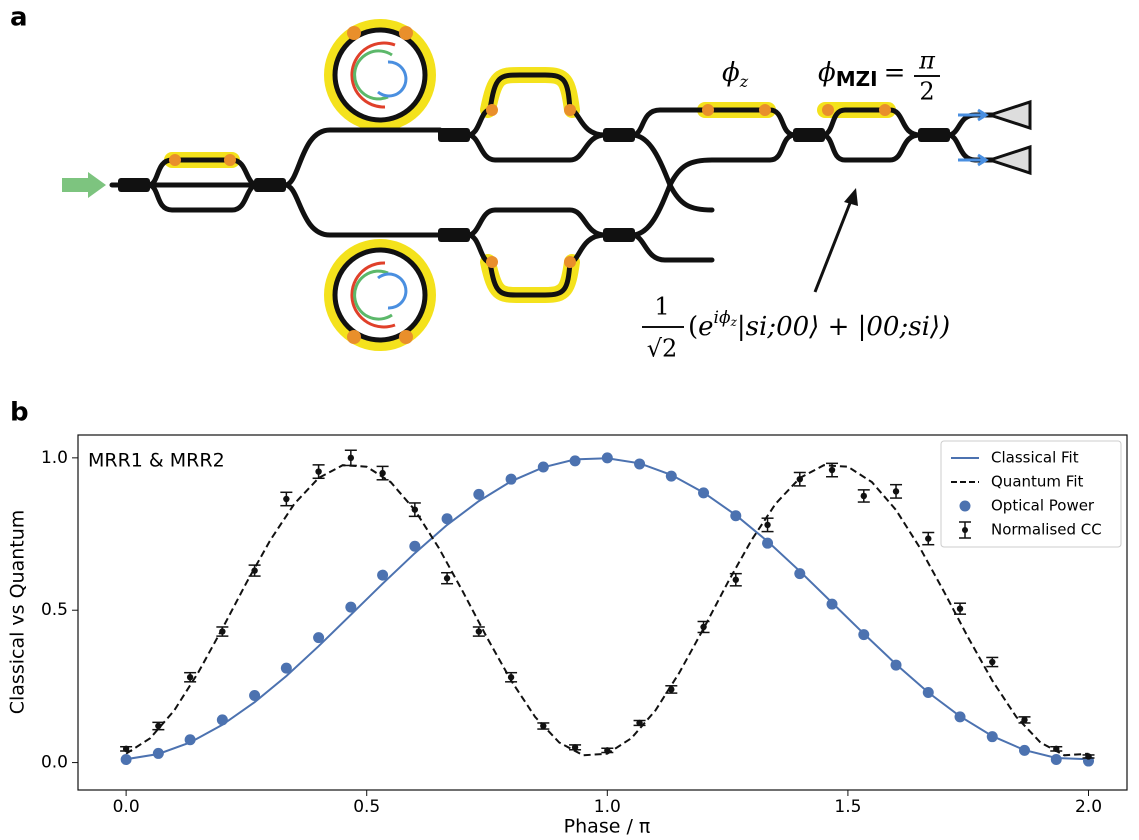  What do you see at coordinates (379, 185) in the screenshot?
I see `ring-arrows` at bounding box center [379, 185].